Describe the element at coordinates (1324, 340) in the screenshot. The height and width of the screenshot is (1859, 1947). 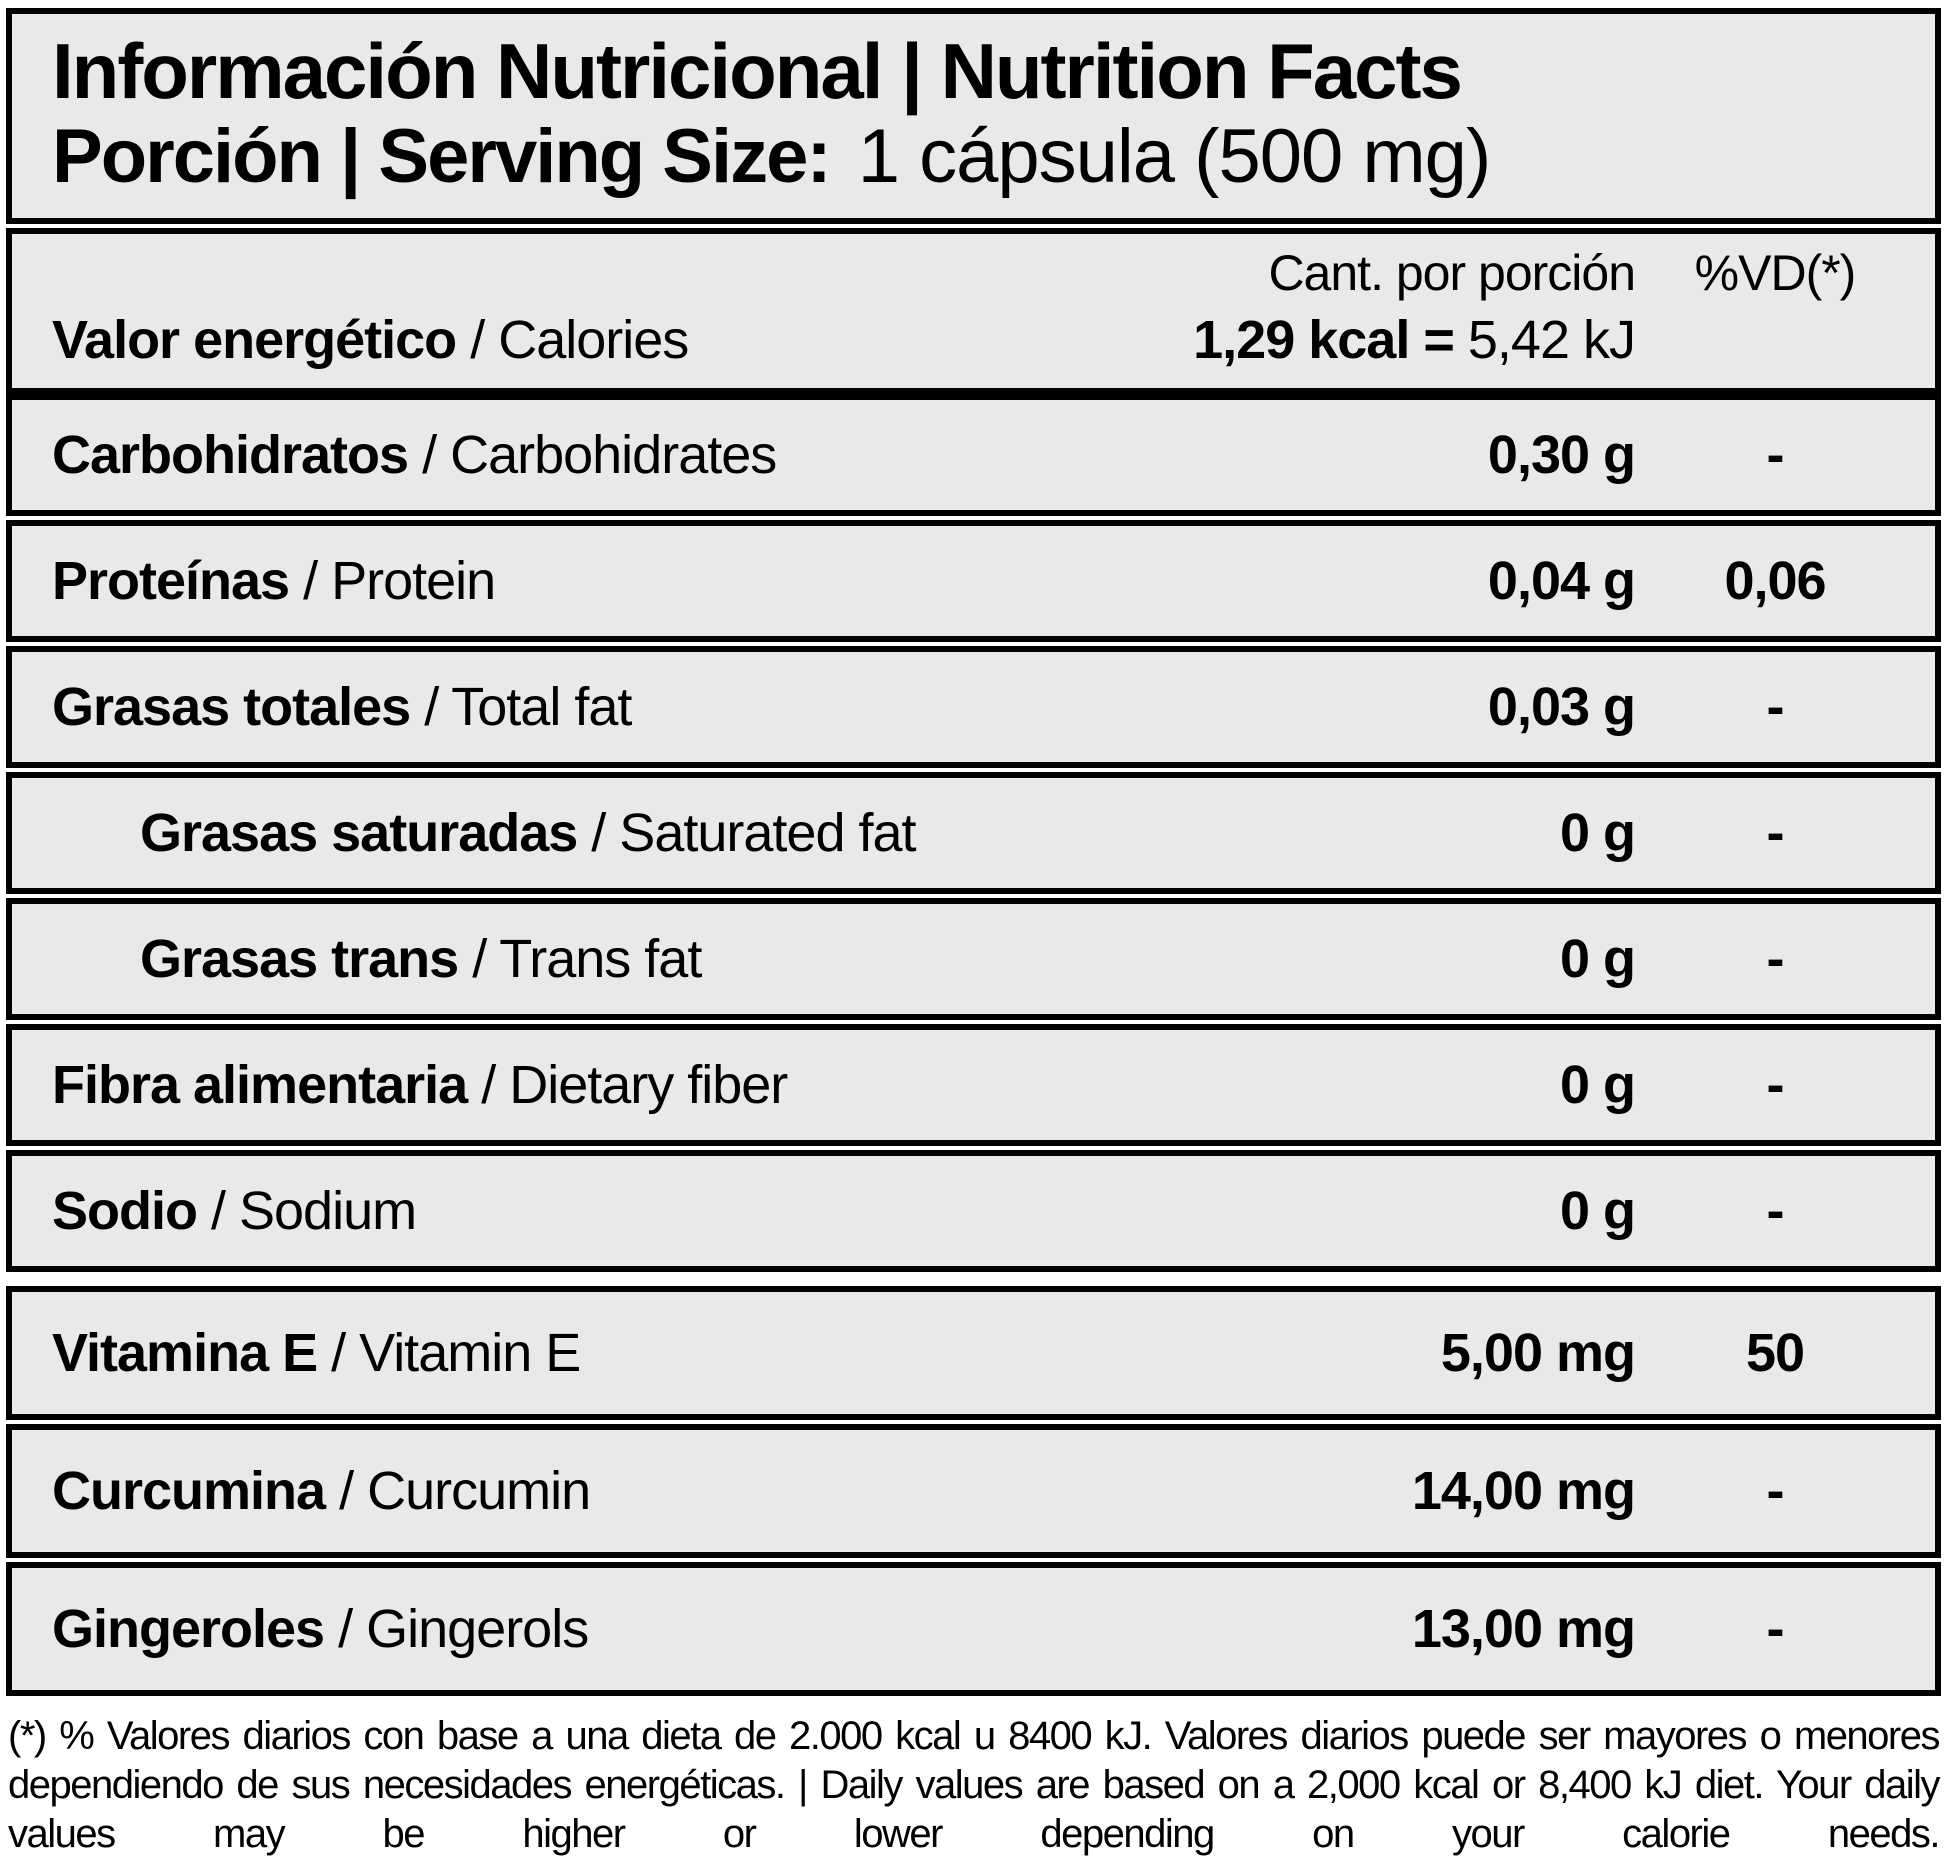
I see `energy-amount-bold: 1,29 kcal =` at that location.